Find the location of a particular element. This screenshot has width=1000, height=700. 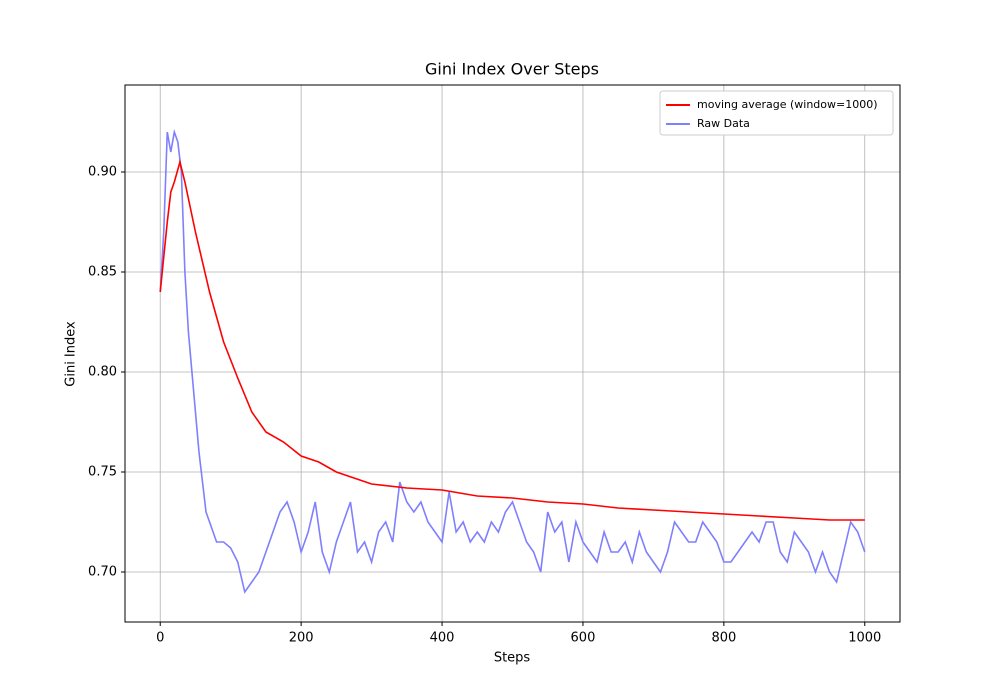

y-tick-label: 0.70 is located at coordinates (102, 572).